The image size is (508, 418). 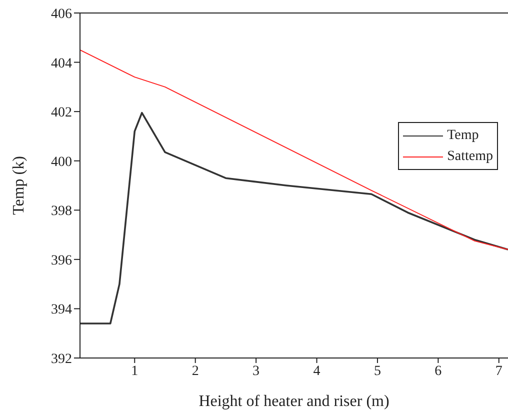 What do you see at coordinates (377, 371) in the screenshot?
I see `x-tick-label: 5` at bounding box center [377, 371].